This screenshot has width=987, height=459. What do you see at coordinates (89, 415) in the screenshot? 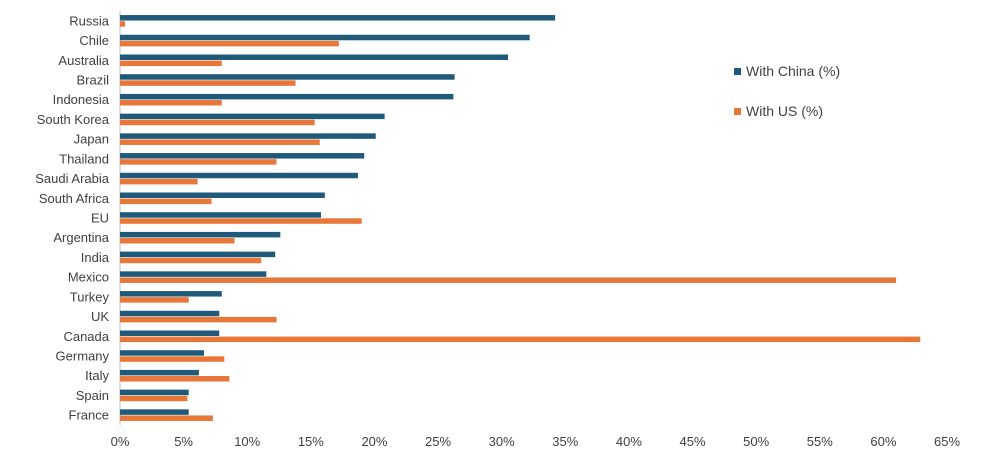
I see `category-label: France` at bounding box center [89, 415].